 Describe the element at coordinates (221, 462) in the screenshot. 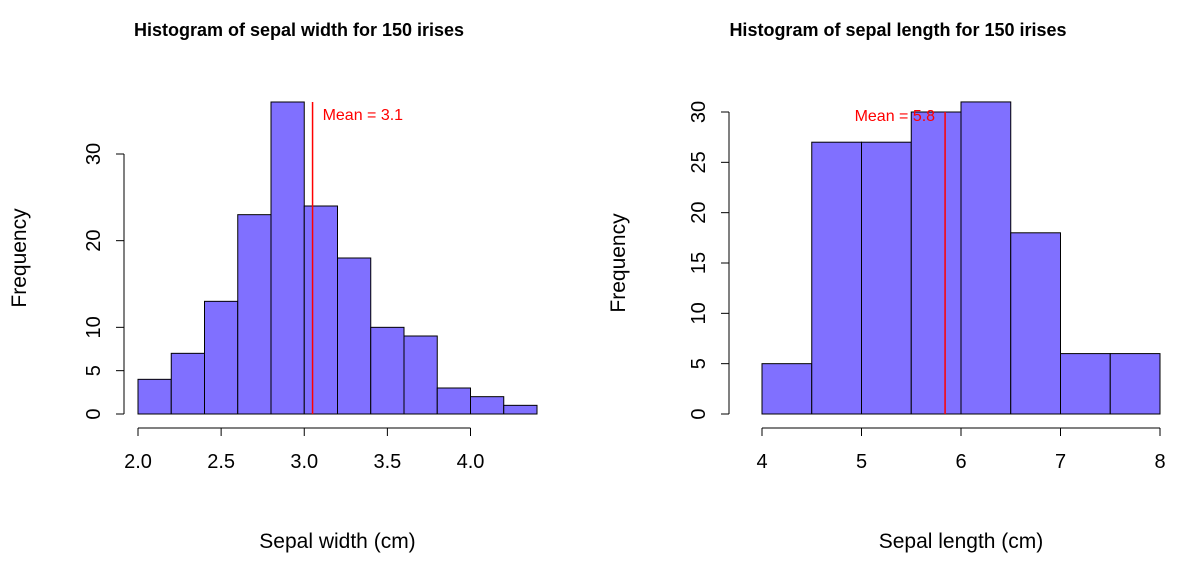

I see `x-tick-label: 2.5` at that location.